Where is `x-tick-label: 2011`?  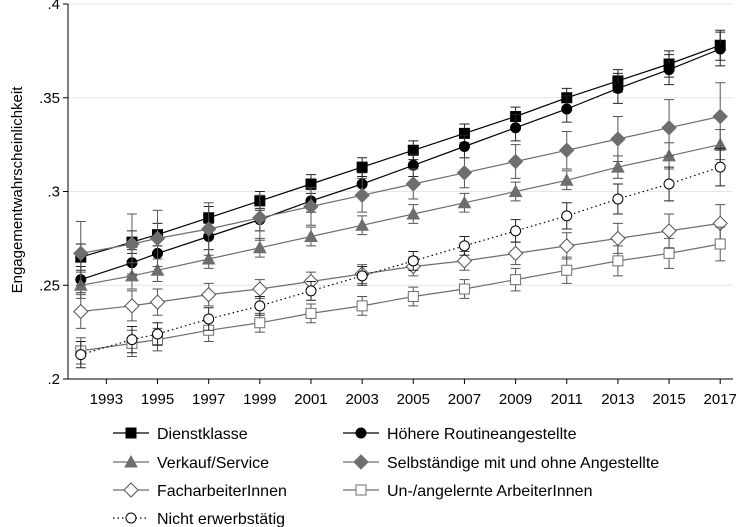
x-tick-label: 2011 is located at coordinates (567, 399).